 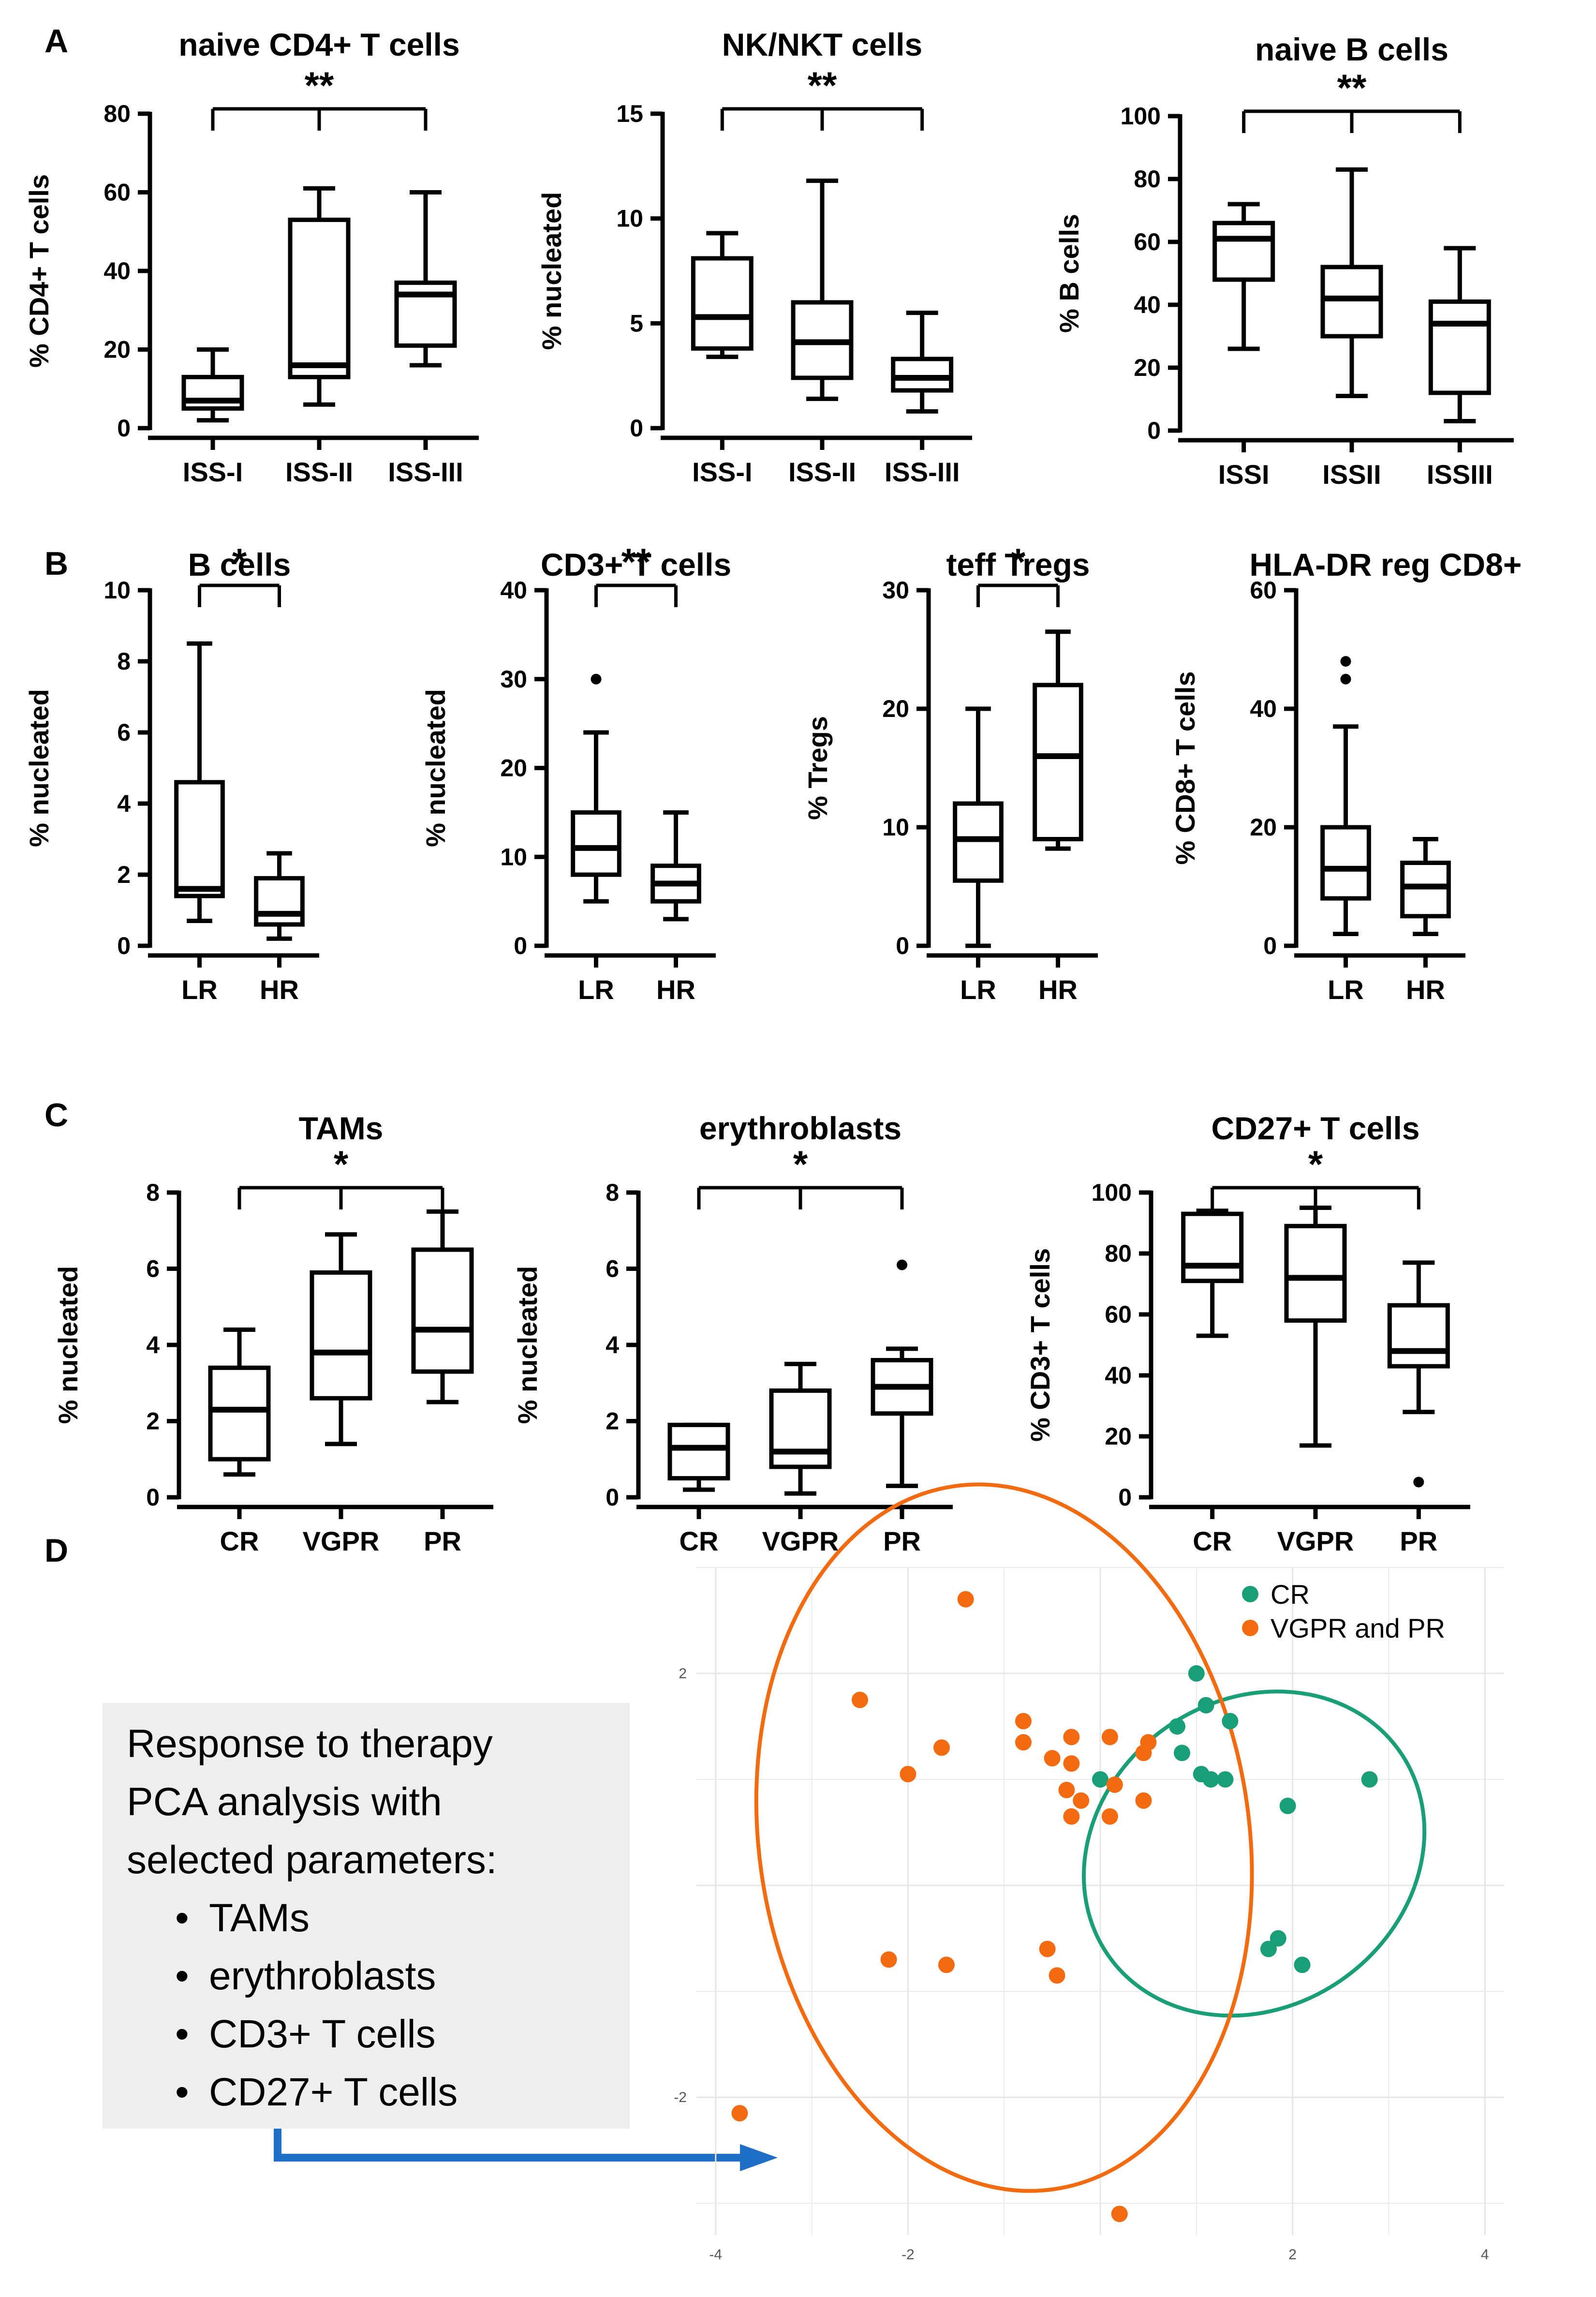 What do you see at coordinates (239, 564) in the screenshot?
I see `chart-title: B cells` at bounding box center [239, 564].